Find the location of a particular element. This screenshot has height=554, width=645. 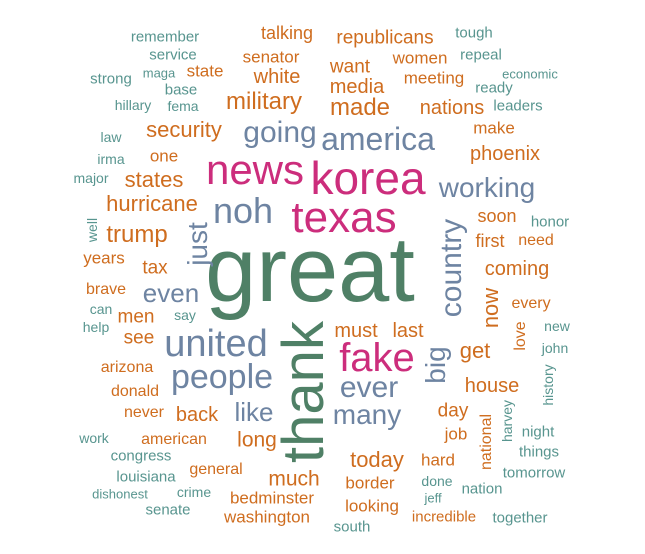

word-senate: senate is located at coordinates (168, 510).